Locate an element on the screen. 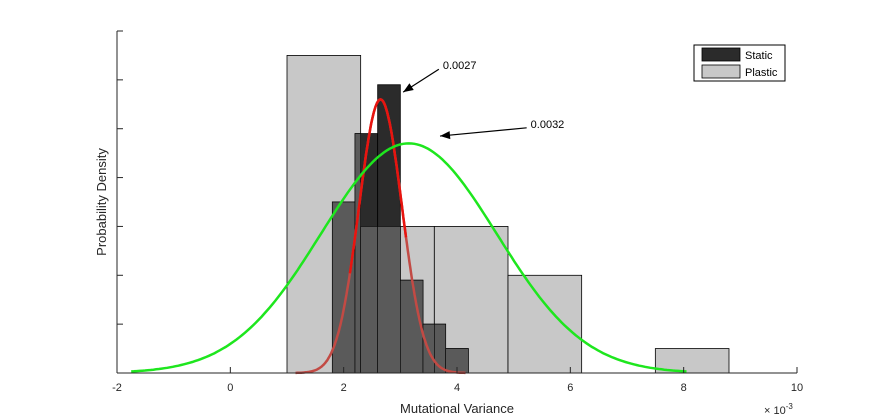 The image size is (883, 420). x-tick-label: 4 is located at coordinates (457, 388).